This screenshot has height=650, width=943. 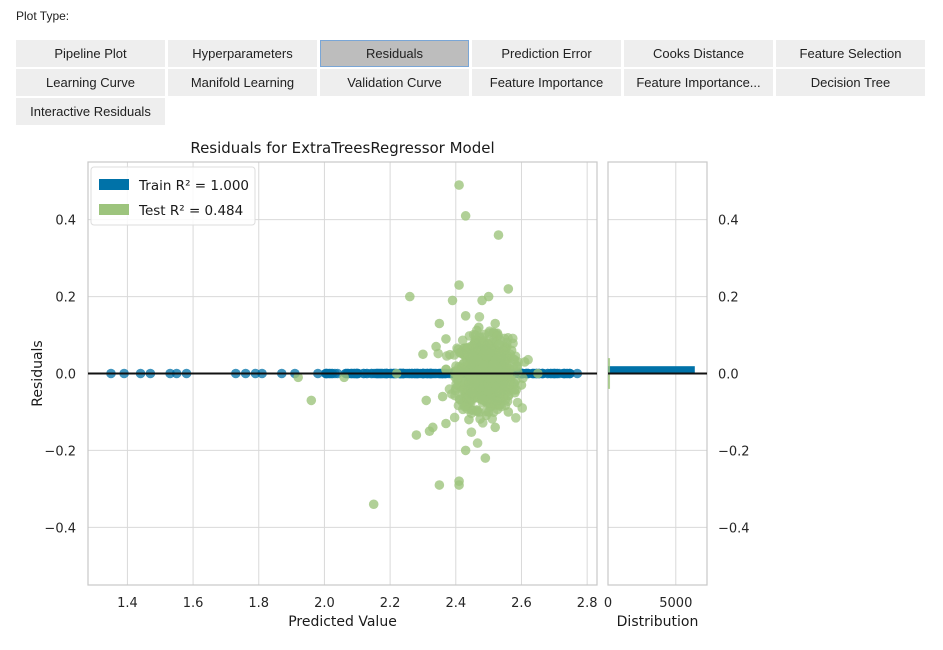 What do you see at coordinates (60, 528) in the screenshot?
I see `y-tick-label: −0.4` at bounding box center [60, 528].